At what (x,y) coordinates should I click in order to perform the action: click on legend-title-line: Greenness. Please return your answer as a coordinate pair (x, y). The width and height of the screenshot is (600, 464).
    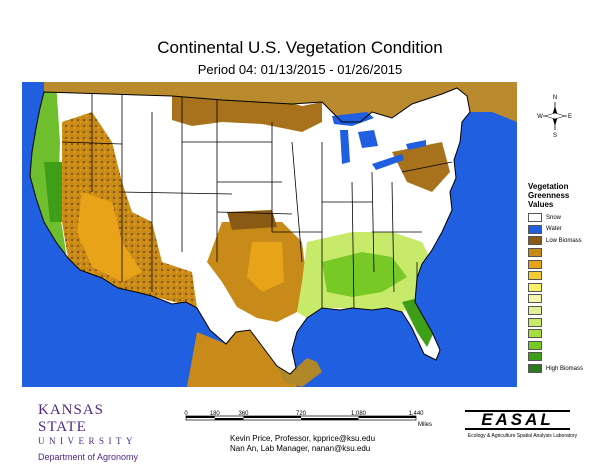
    Looking at the image, I should click on (549, 195).